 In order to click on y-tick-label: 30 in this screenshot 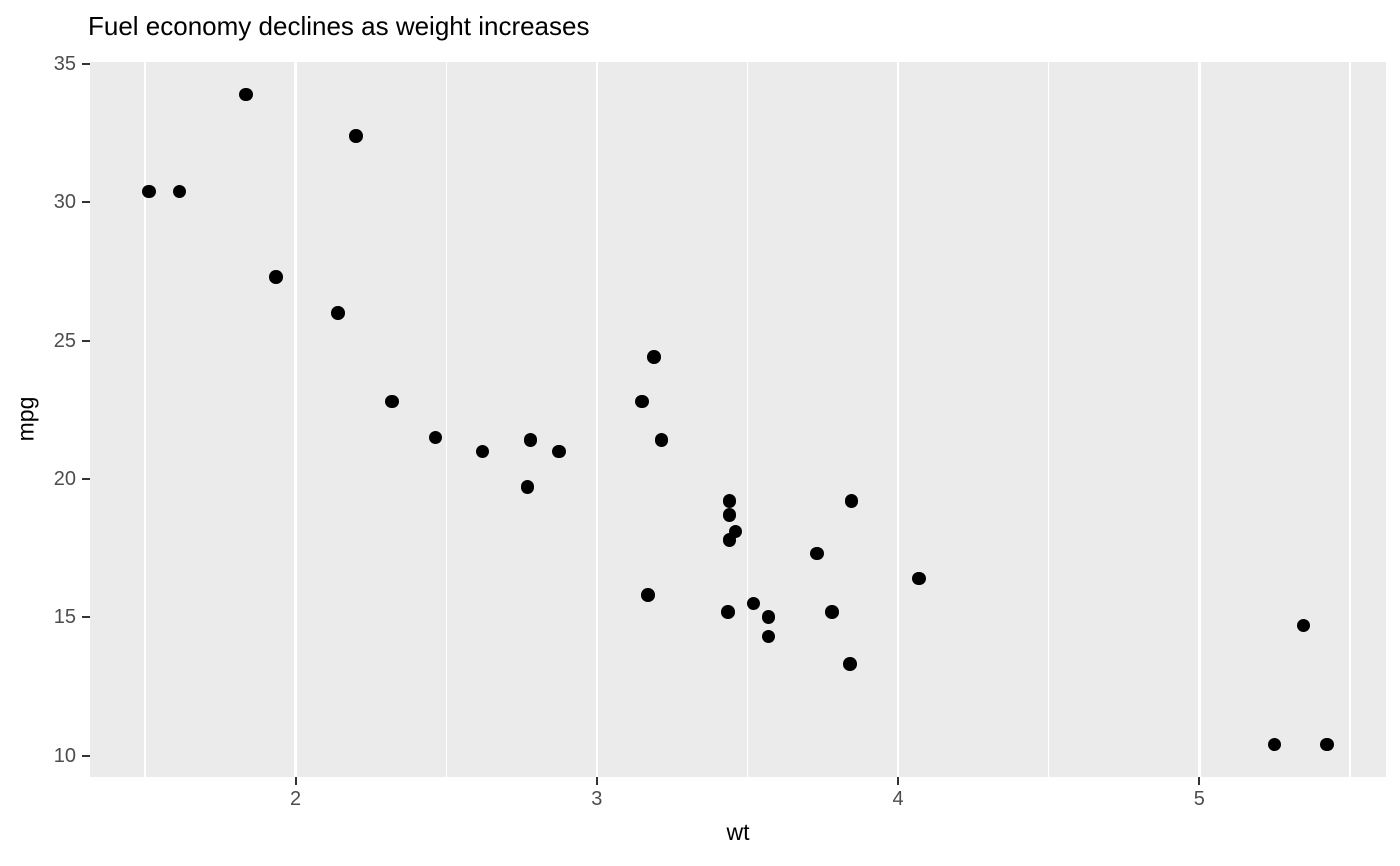, I will do `click(64, 202)`.